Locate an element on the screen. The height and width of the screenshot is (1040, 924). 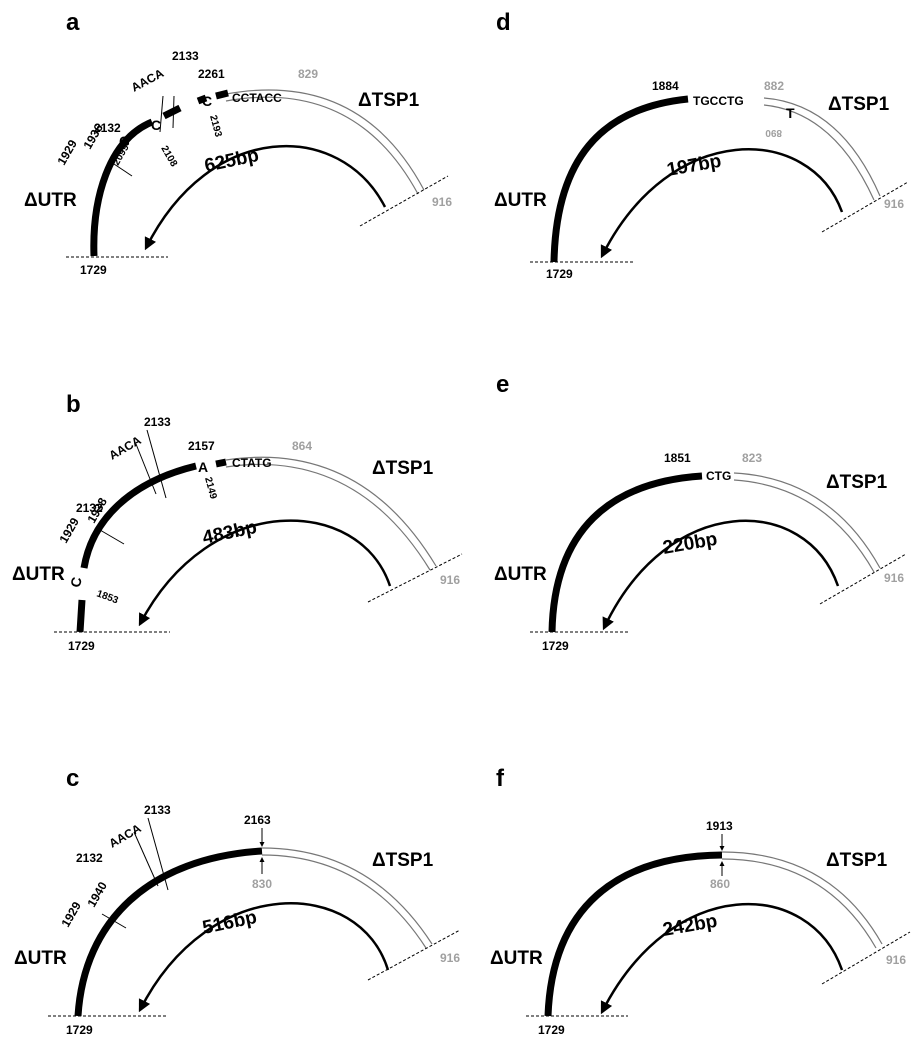
deletion-size: 625bp is located at coordinates (232, 161).